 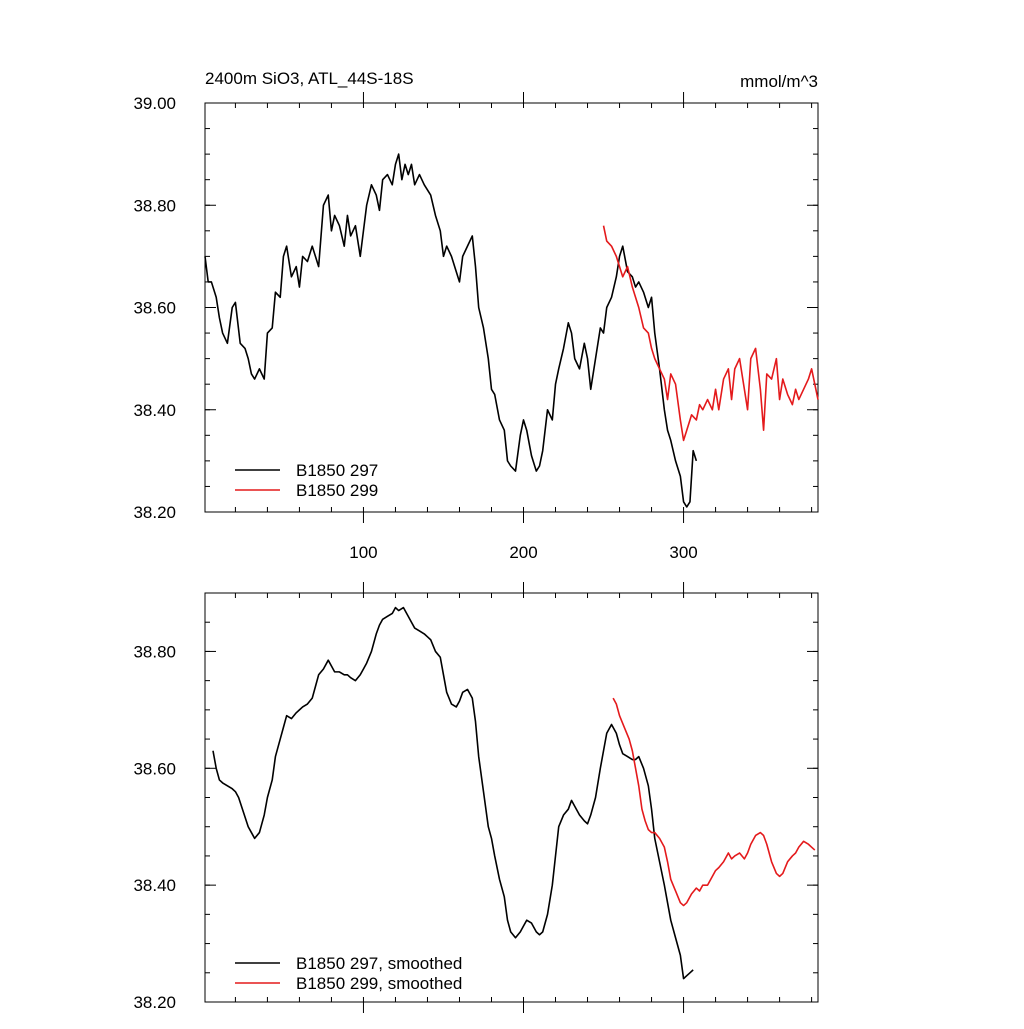 What do you see at coordinates (523, 552) in the screenshot?
I see `x-tick-label: 200` at bounding box center [523, 552].